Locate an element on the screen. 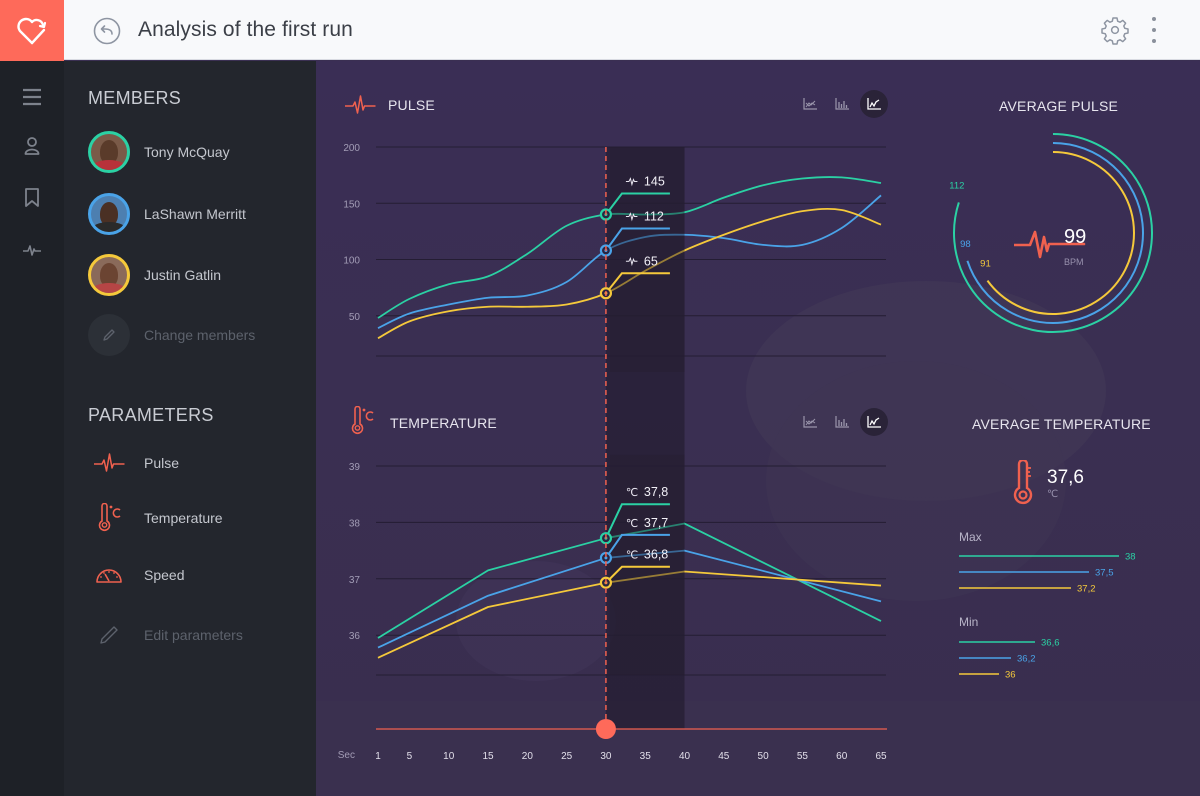  timeline-unit-label: Sec is located at coordinates (346, 755).